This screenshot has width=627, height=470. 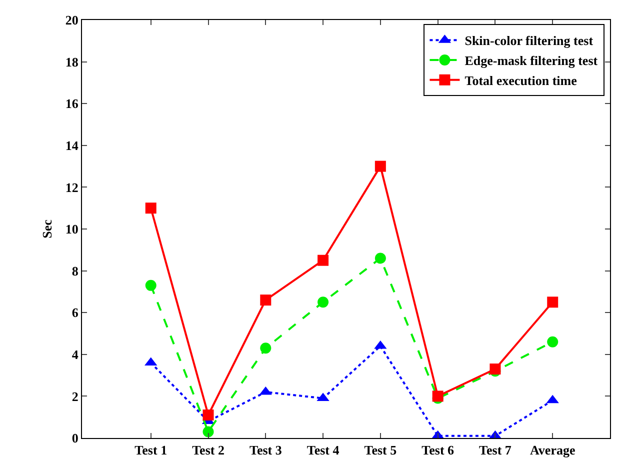 I want to click on y-tick-label: 14, so click(x=72, y=145).